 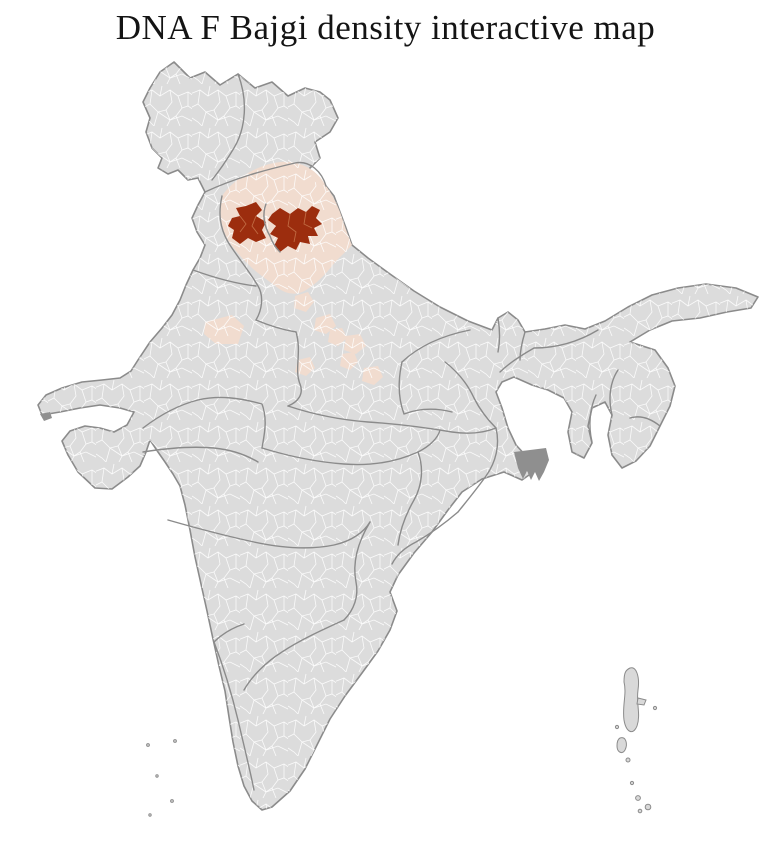 What do you see at coordinates (385, 27) in the screenshot?
I see `page-title: DNA F Bajgi density interactive map` at bounding box center [385, 27].